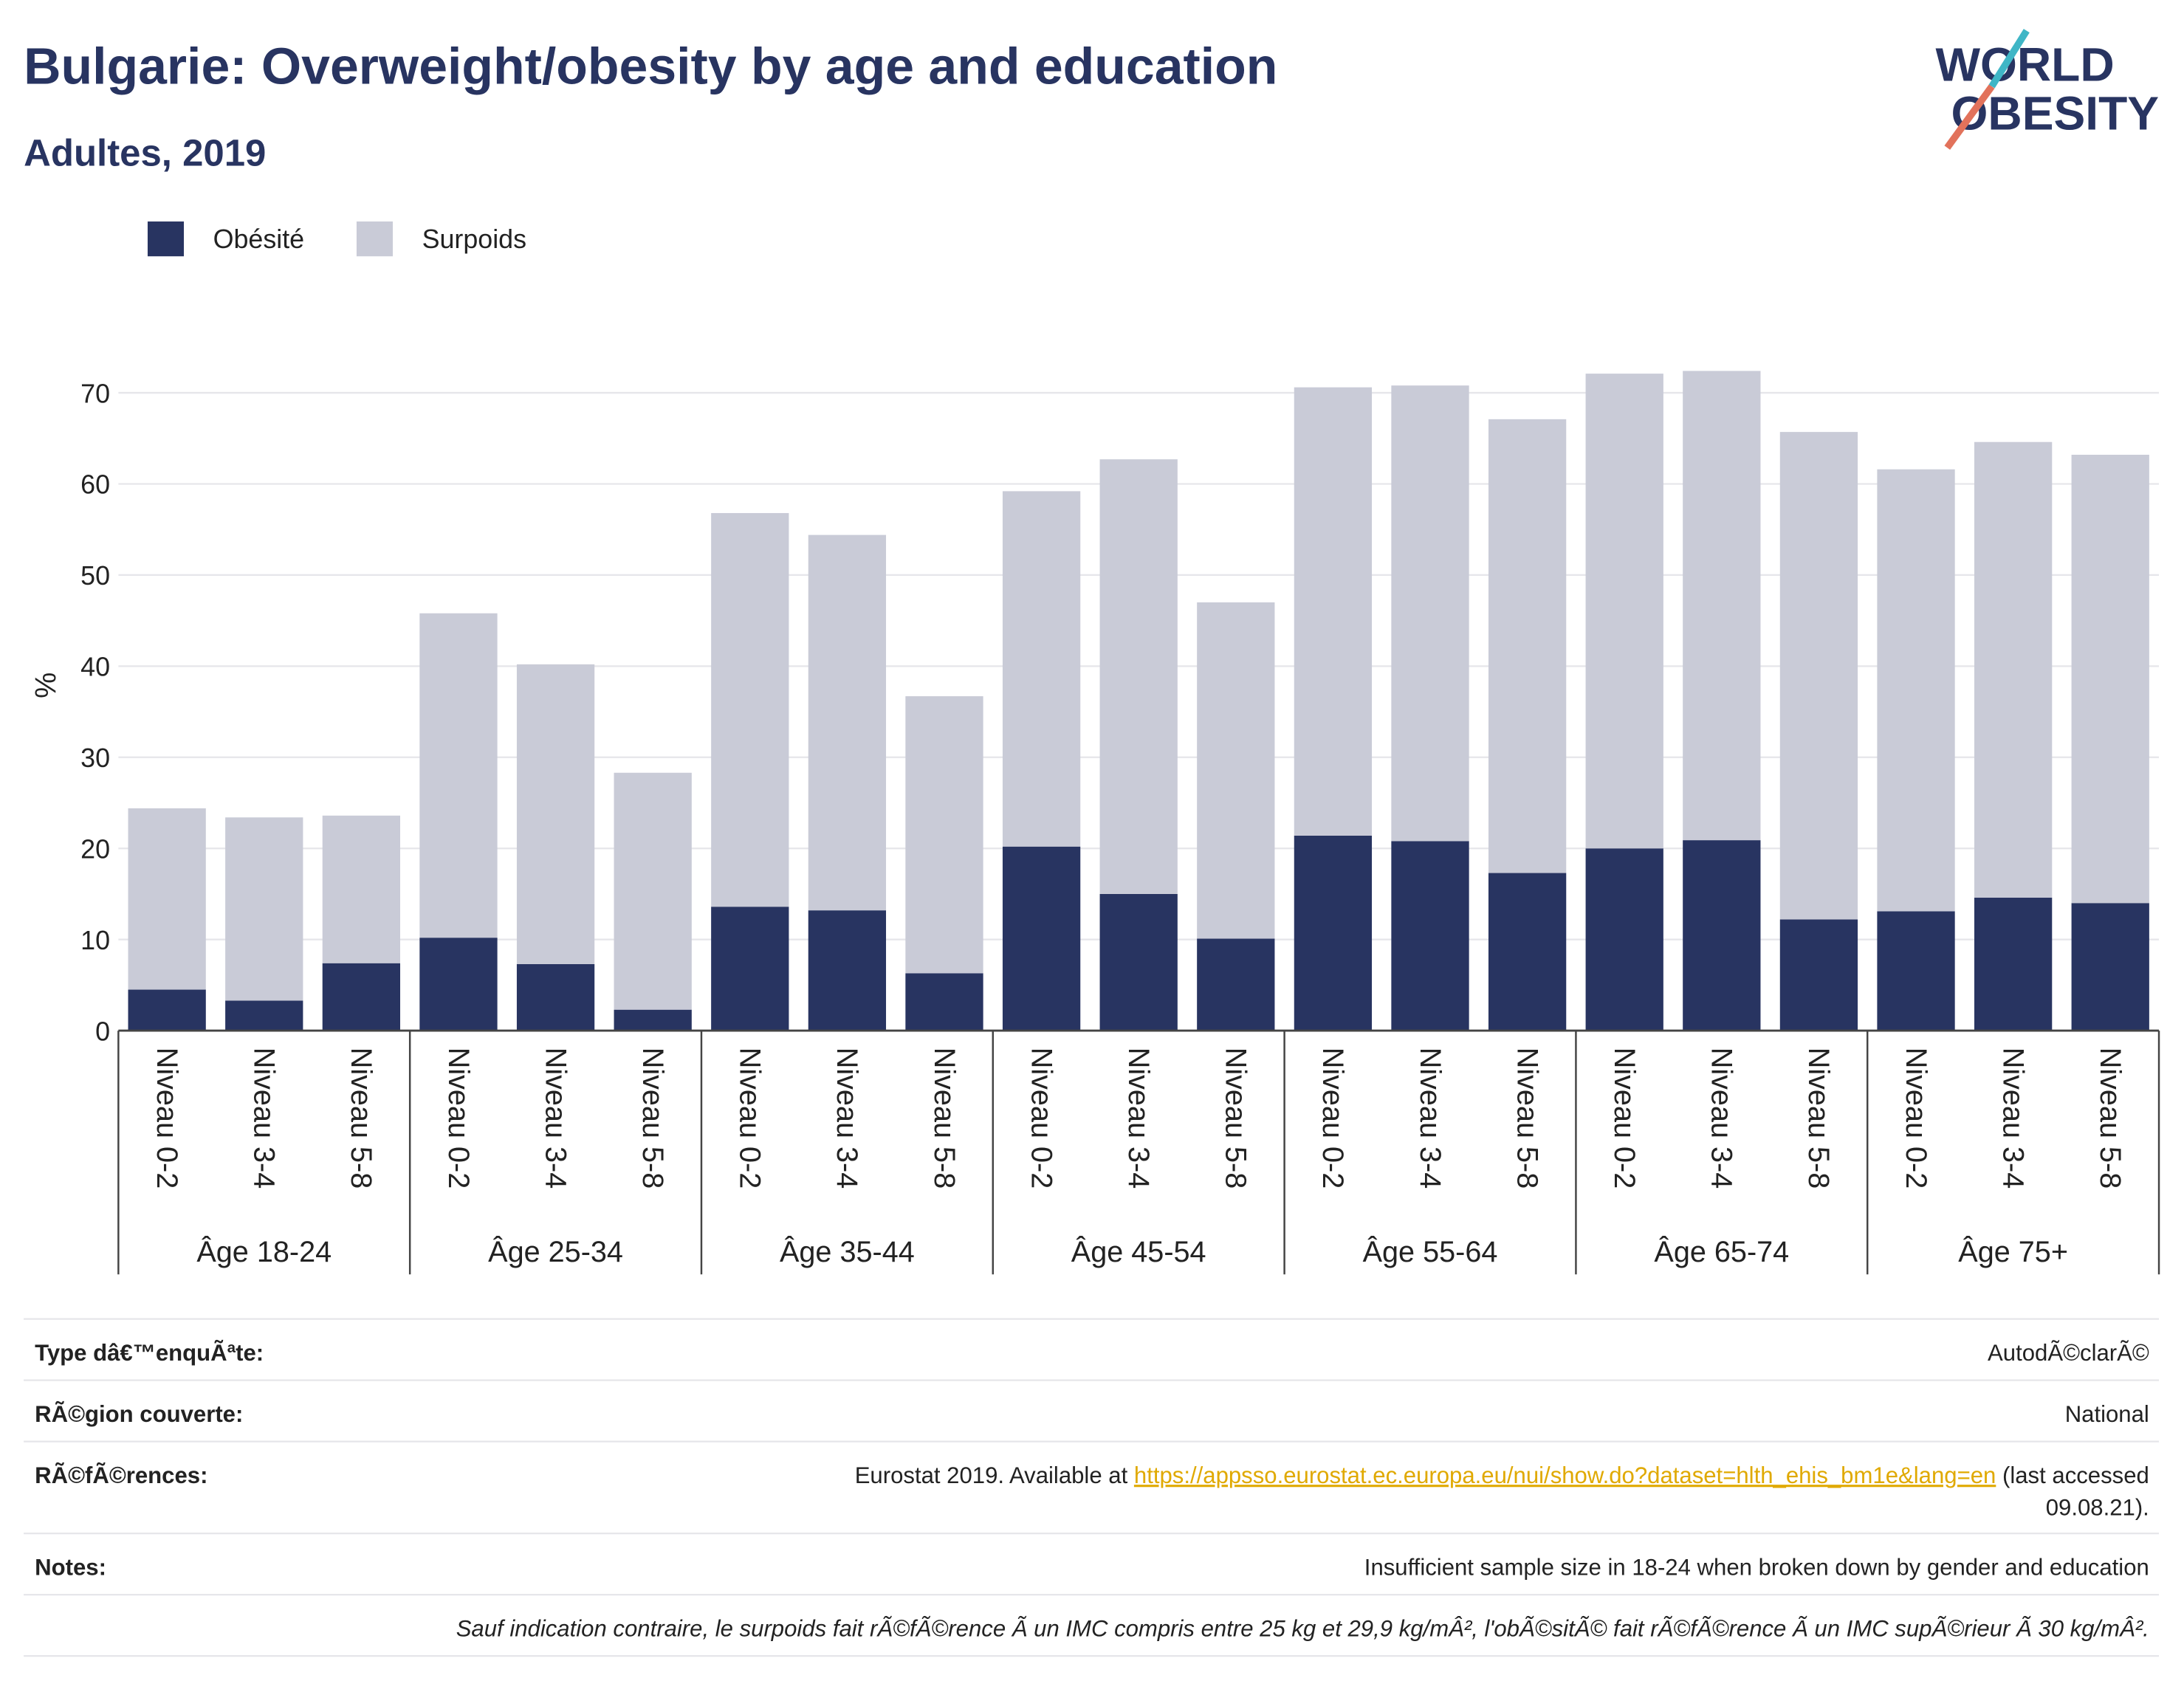  What do you see at coordinates (848, 1252) in the screenshot?
I see `group-label: Âge 35-44` at bounding box center [848, 1252].